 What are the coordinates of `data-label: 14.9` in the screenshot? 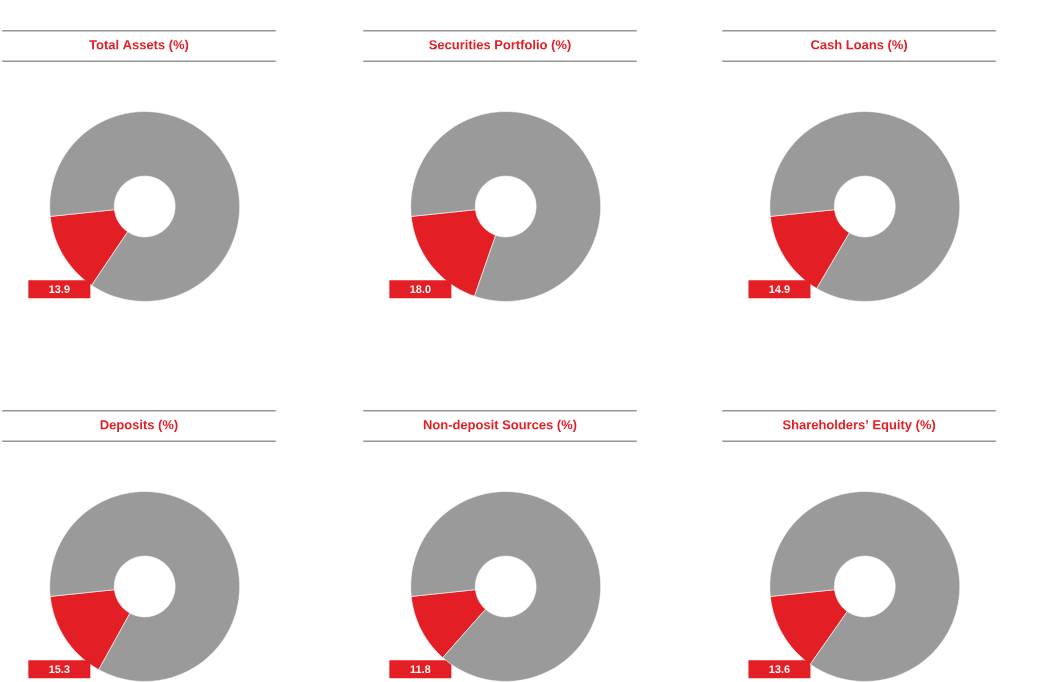 It's located at (779, 289).